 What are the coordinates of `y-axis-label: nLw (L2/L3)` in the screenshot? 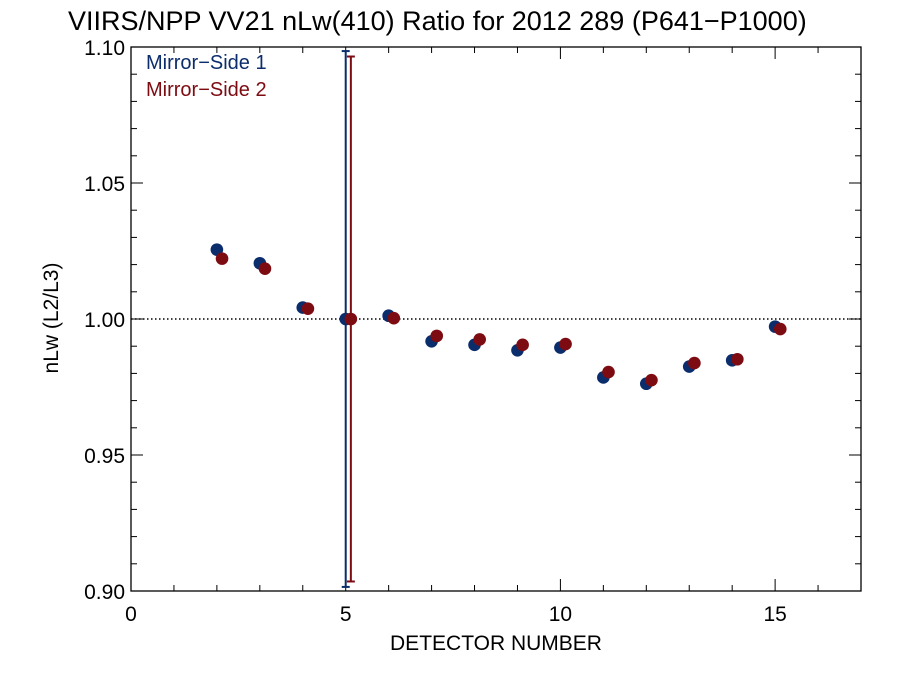 It's located at (51, 318).